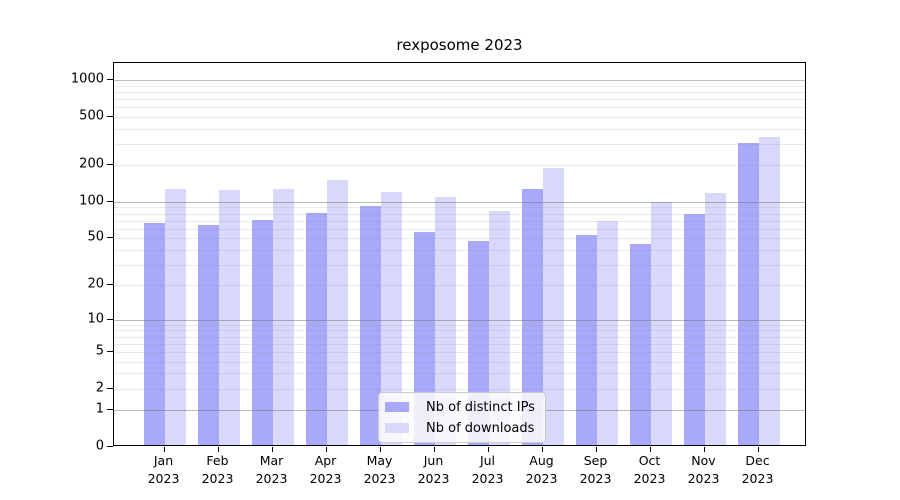 Image resolution: width=900 pixels, height=500 pixels. I want to click on bar-downloads-oct, so click(661, 323).